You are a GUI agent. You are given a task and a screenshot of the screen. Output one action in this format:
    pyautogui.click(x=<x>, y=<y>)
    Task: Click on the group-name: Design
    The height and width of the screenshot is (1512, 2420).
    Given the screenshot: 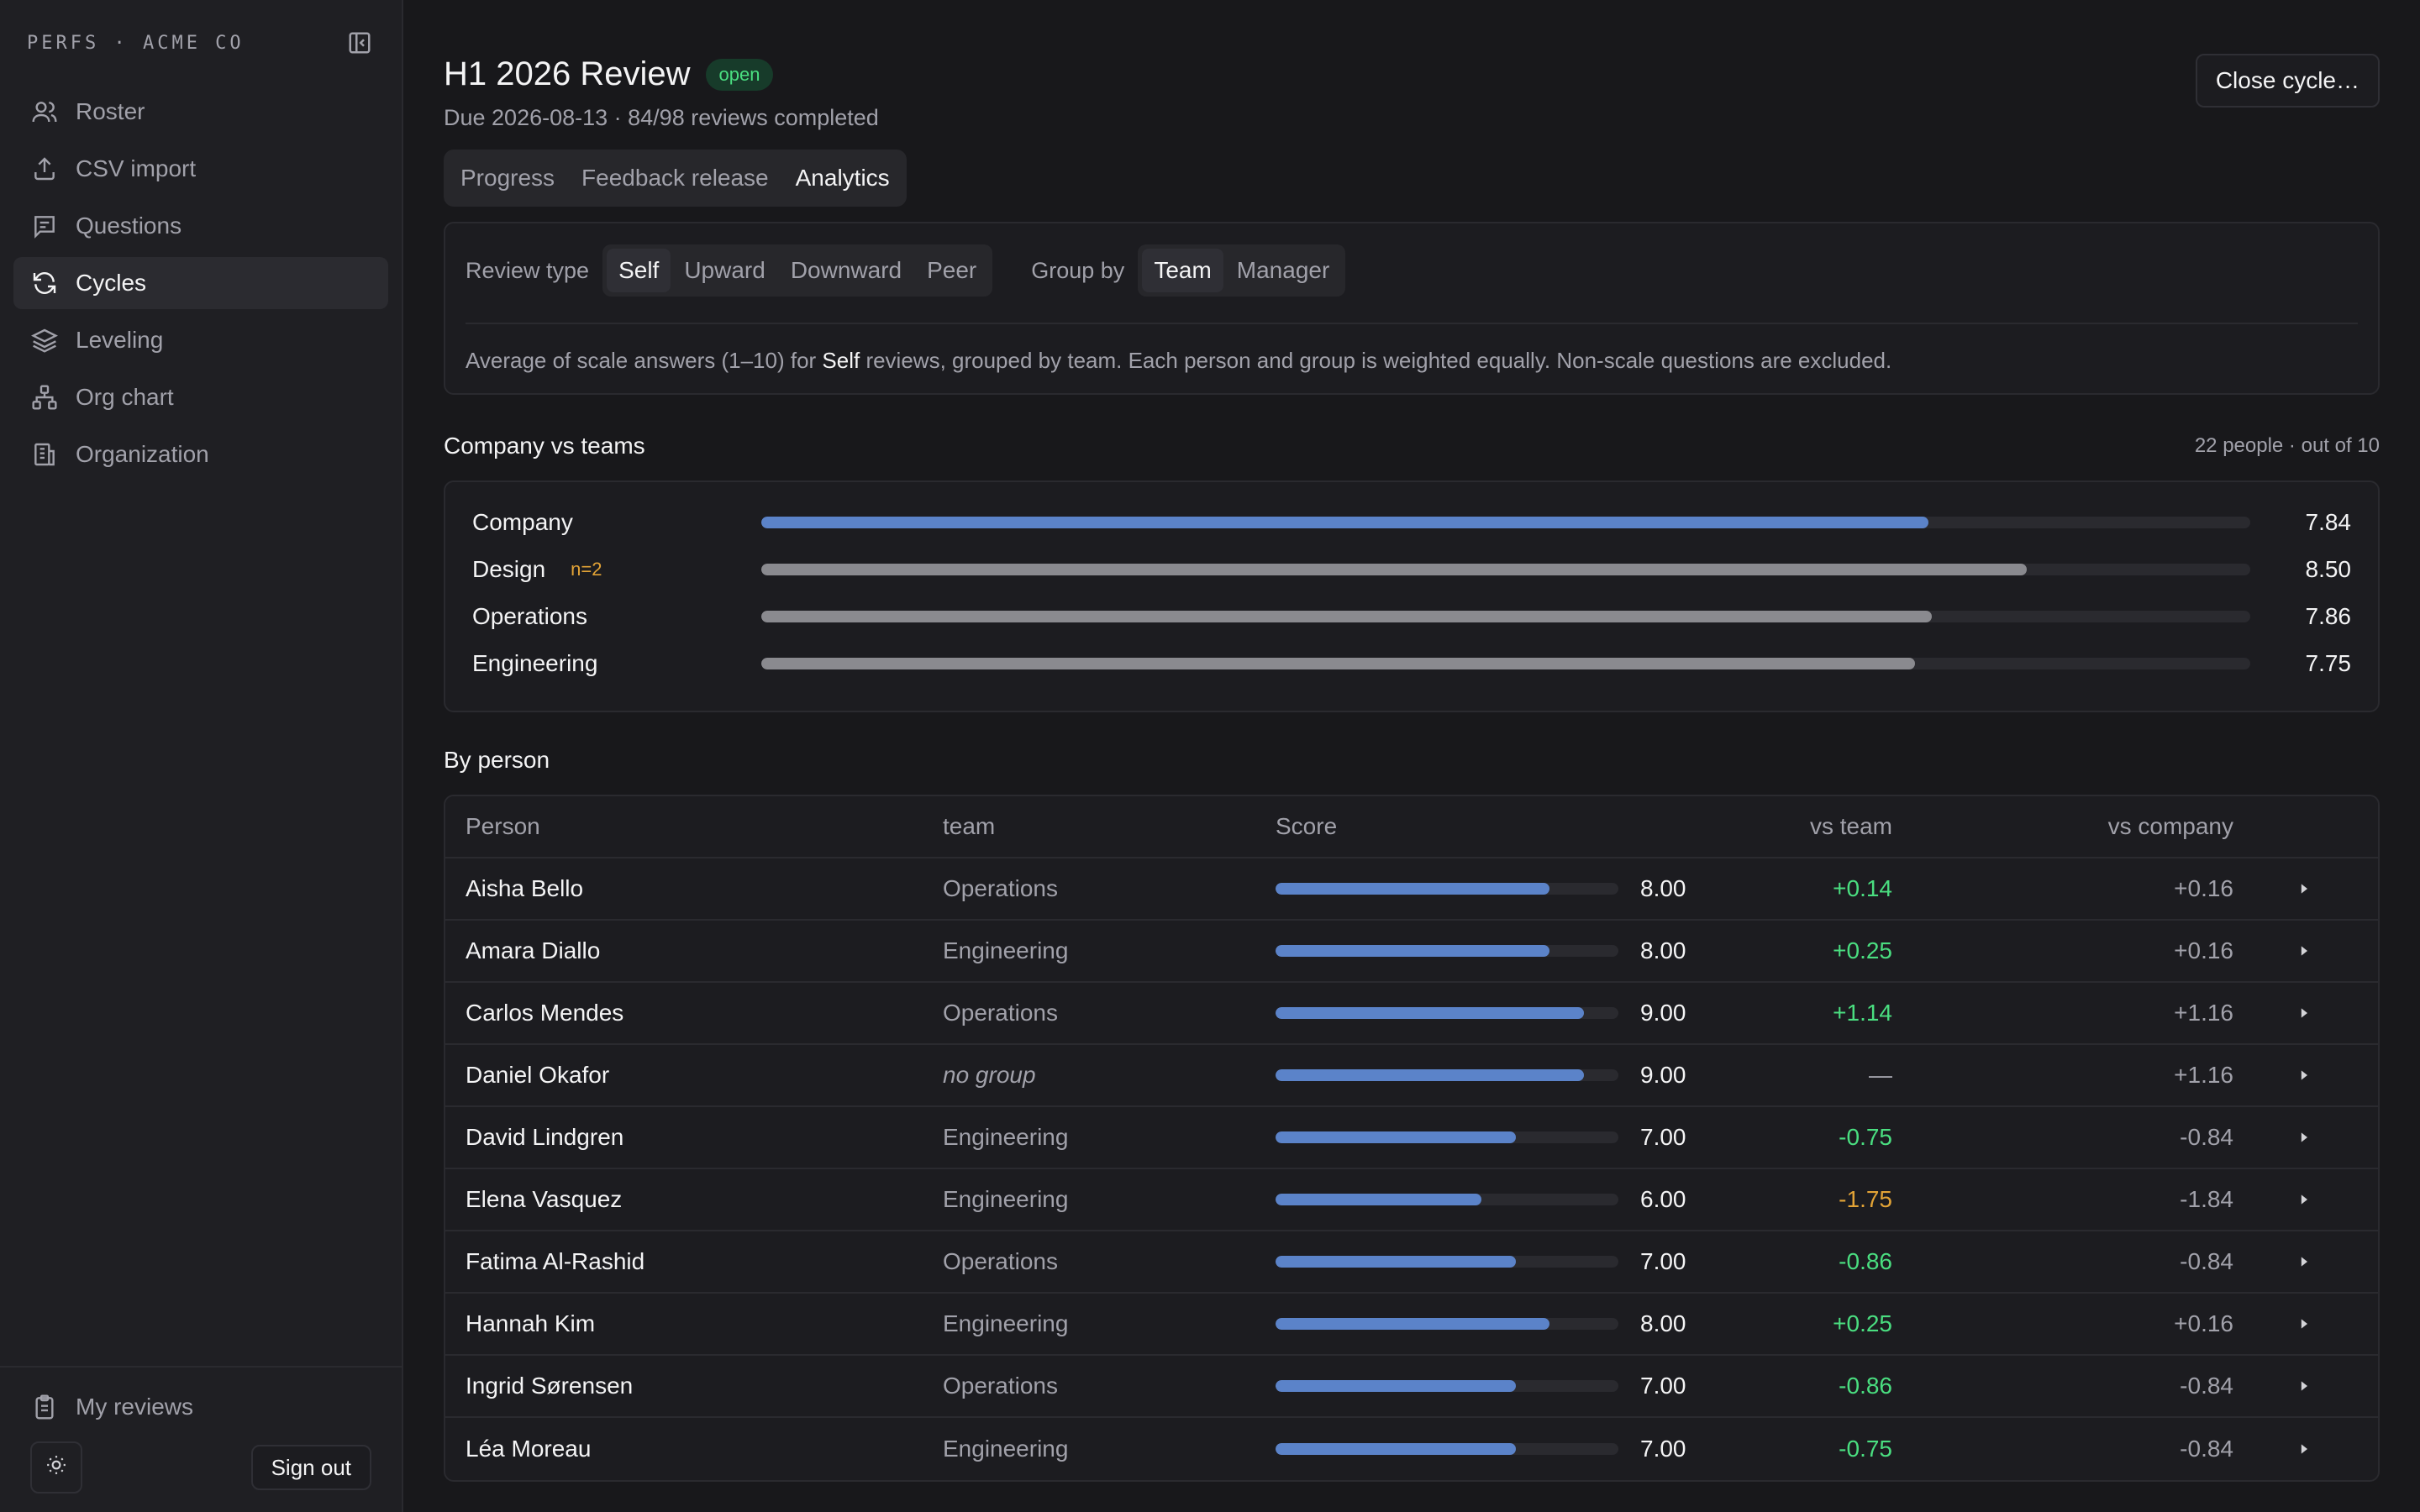 What is the action you would take?
    pyautogui.click(x=509, y=569)
    